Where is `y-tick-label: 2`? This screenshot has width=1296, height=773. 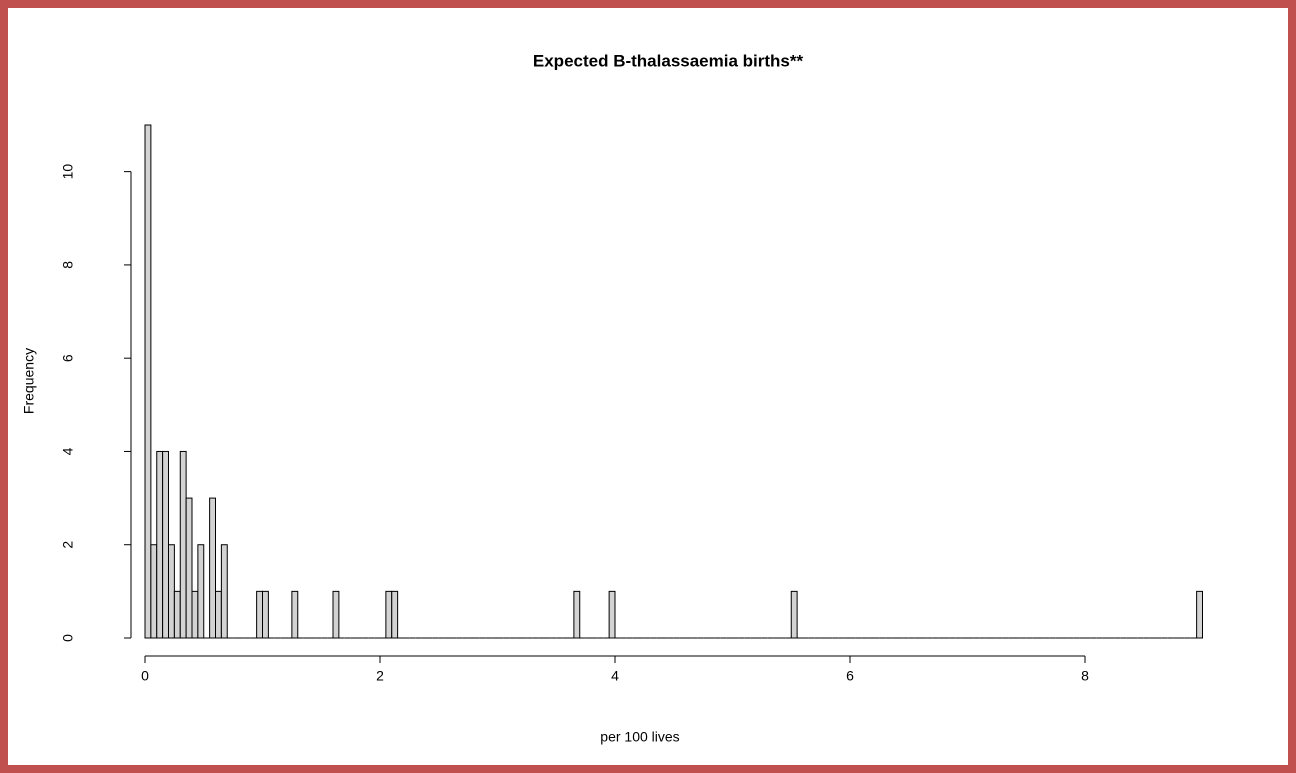 y-tick-label: 2 is located at coordinates (68, 545).